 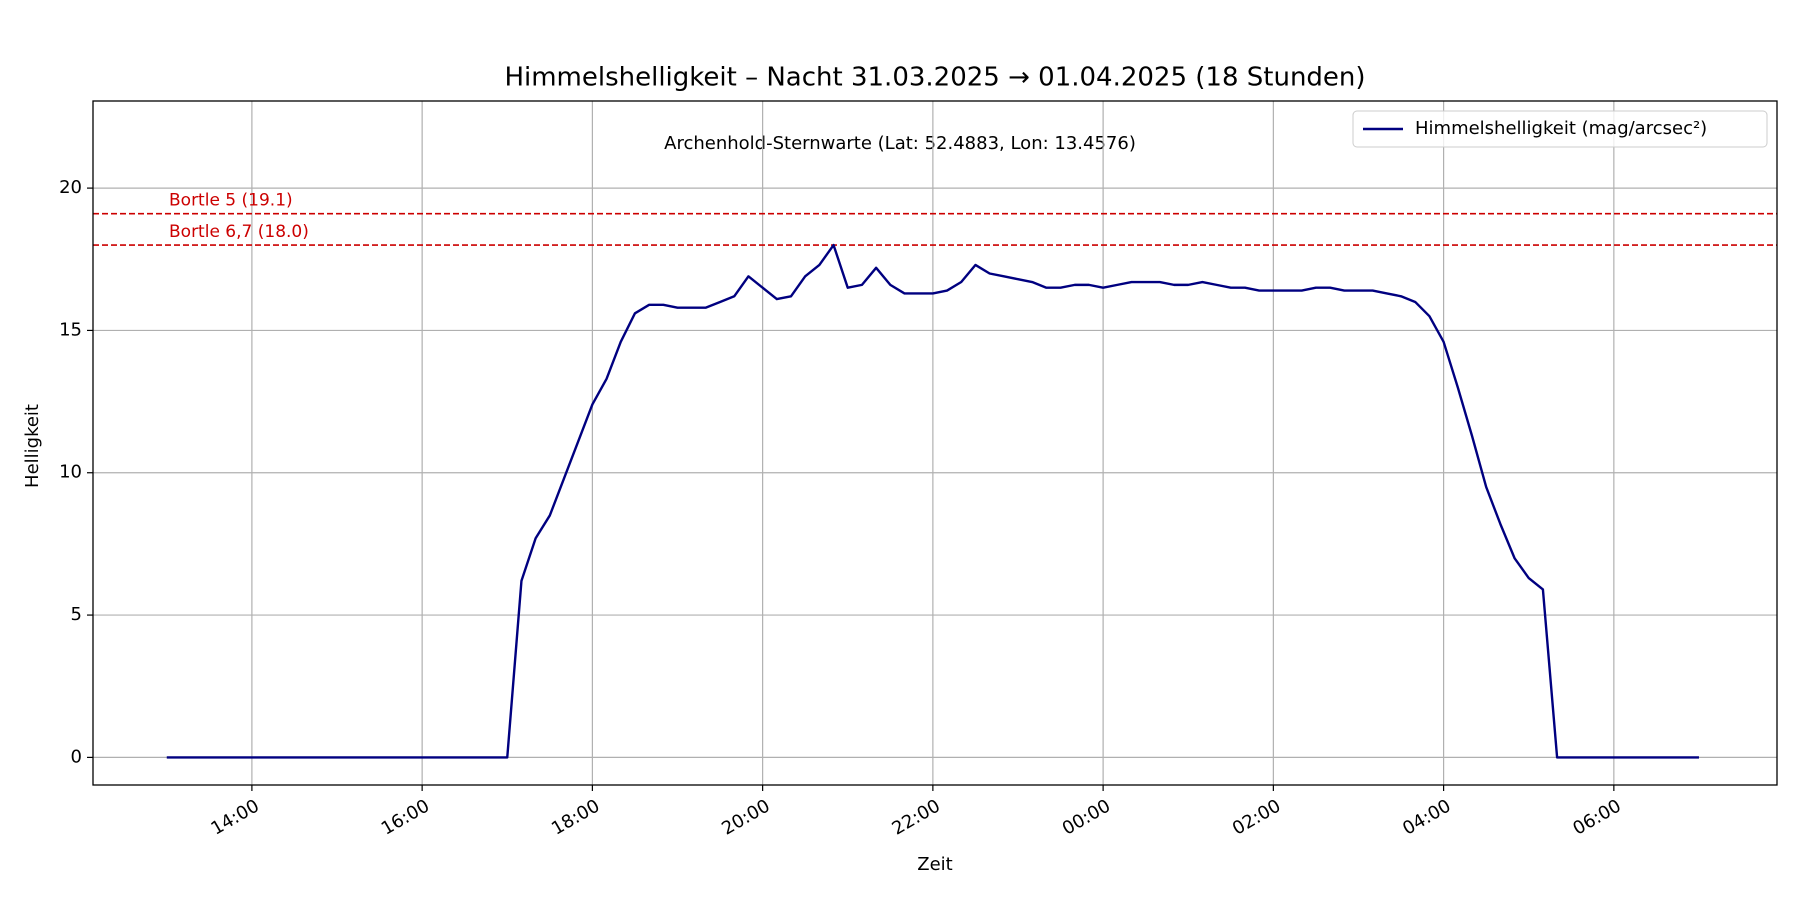 I want to click on x-tick-label: 00:00, so click(x=1086, y=817).